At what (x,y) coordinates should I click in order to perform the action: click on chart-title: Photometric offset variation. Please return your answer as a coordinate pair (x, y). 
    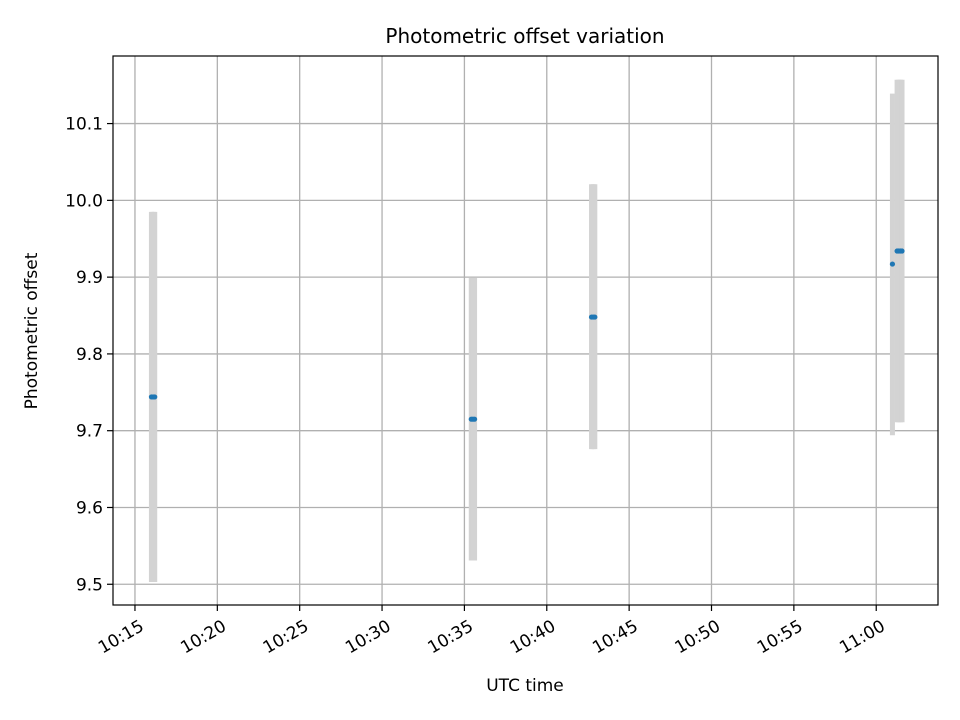
    Looking at the image, I should click on (524, 36).